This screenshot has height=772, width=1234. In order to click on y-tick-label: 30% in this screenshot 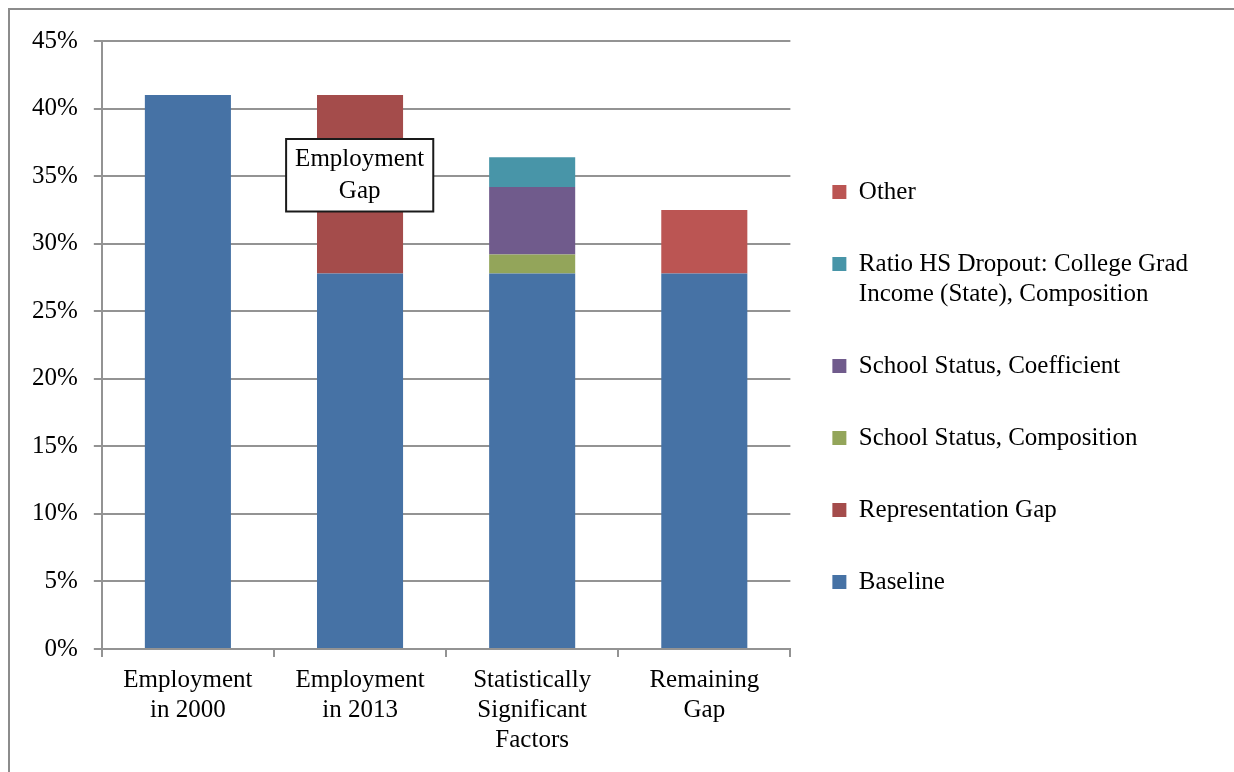, I will do `click(55, 242)`.